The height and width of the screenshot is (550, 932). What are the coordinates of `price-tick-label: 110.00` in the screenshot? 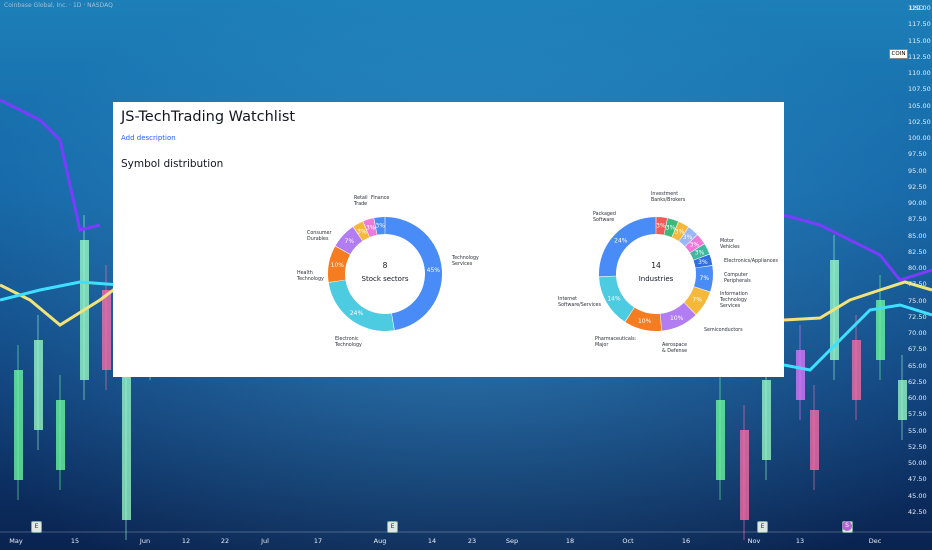 It's located at (919, 73).